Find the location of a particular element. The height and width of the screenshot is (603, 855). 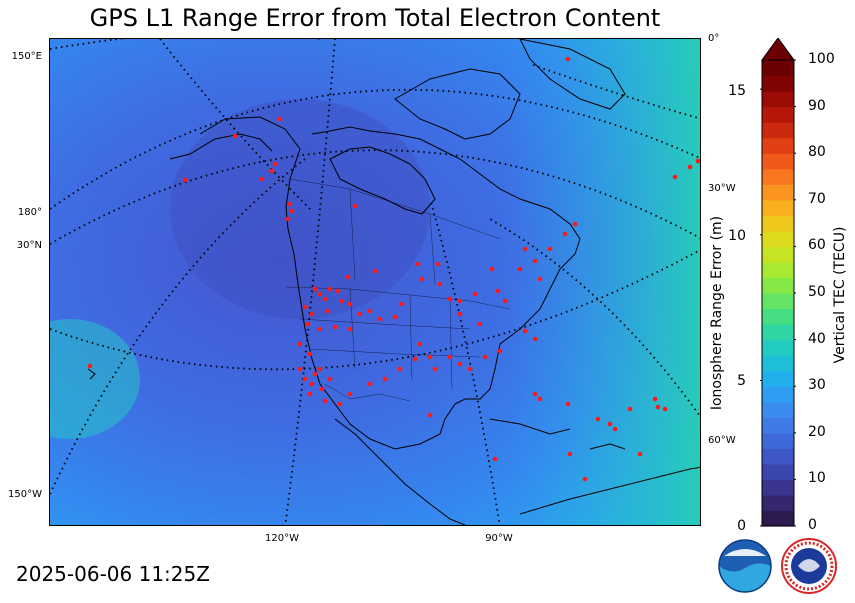

colorbar-extend-arrow is located at coordinates (778, 49).